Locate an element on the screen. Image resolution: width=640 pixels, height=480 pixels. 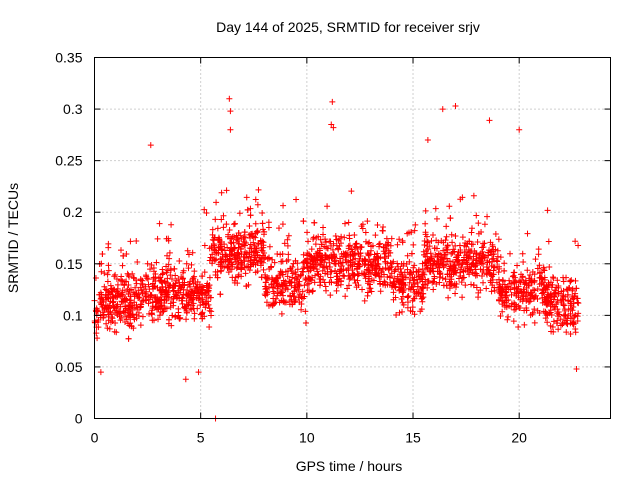
y-tick-label: 0 is located at coordinates (79, 419).